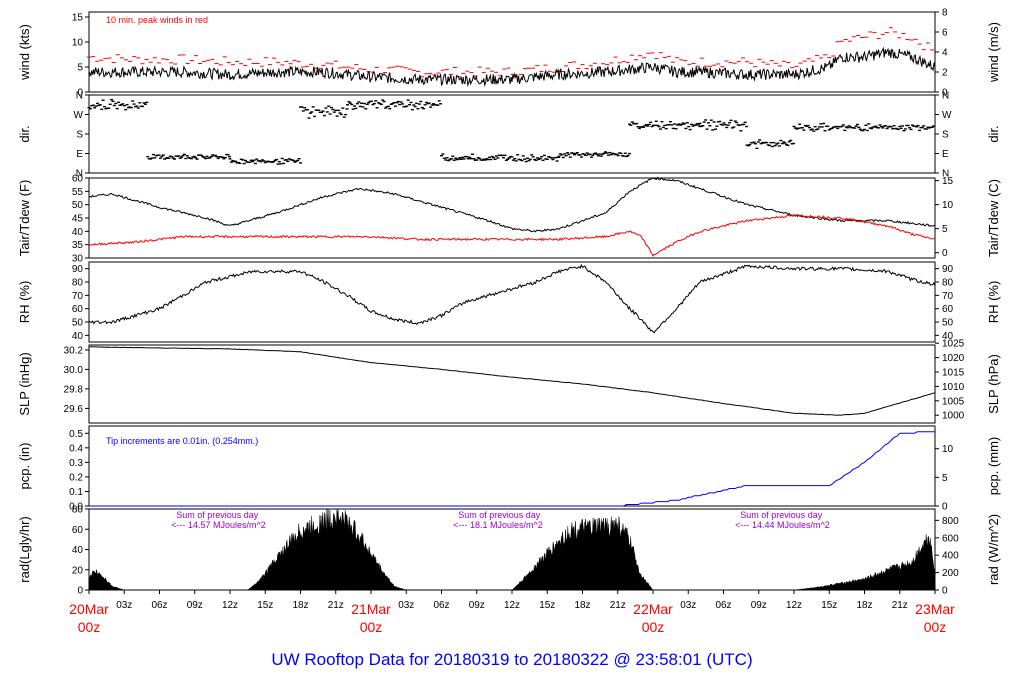 The height and width of the screenshot is (700, 1024). Describe the element at coordinates (953, 416) in the screenshot. I see `slp-ytick-label-right: 1000` at that location.